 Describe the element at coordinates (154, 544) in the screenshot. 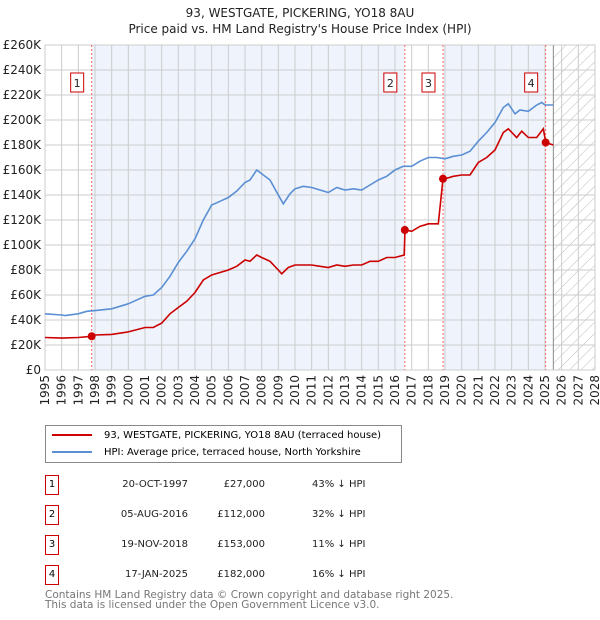

I see `sale-date: 19-NOV-2018` at that location.